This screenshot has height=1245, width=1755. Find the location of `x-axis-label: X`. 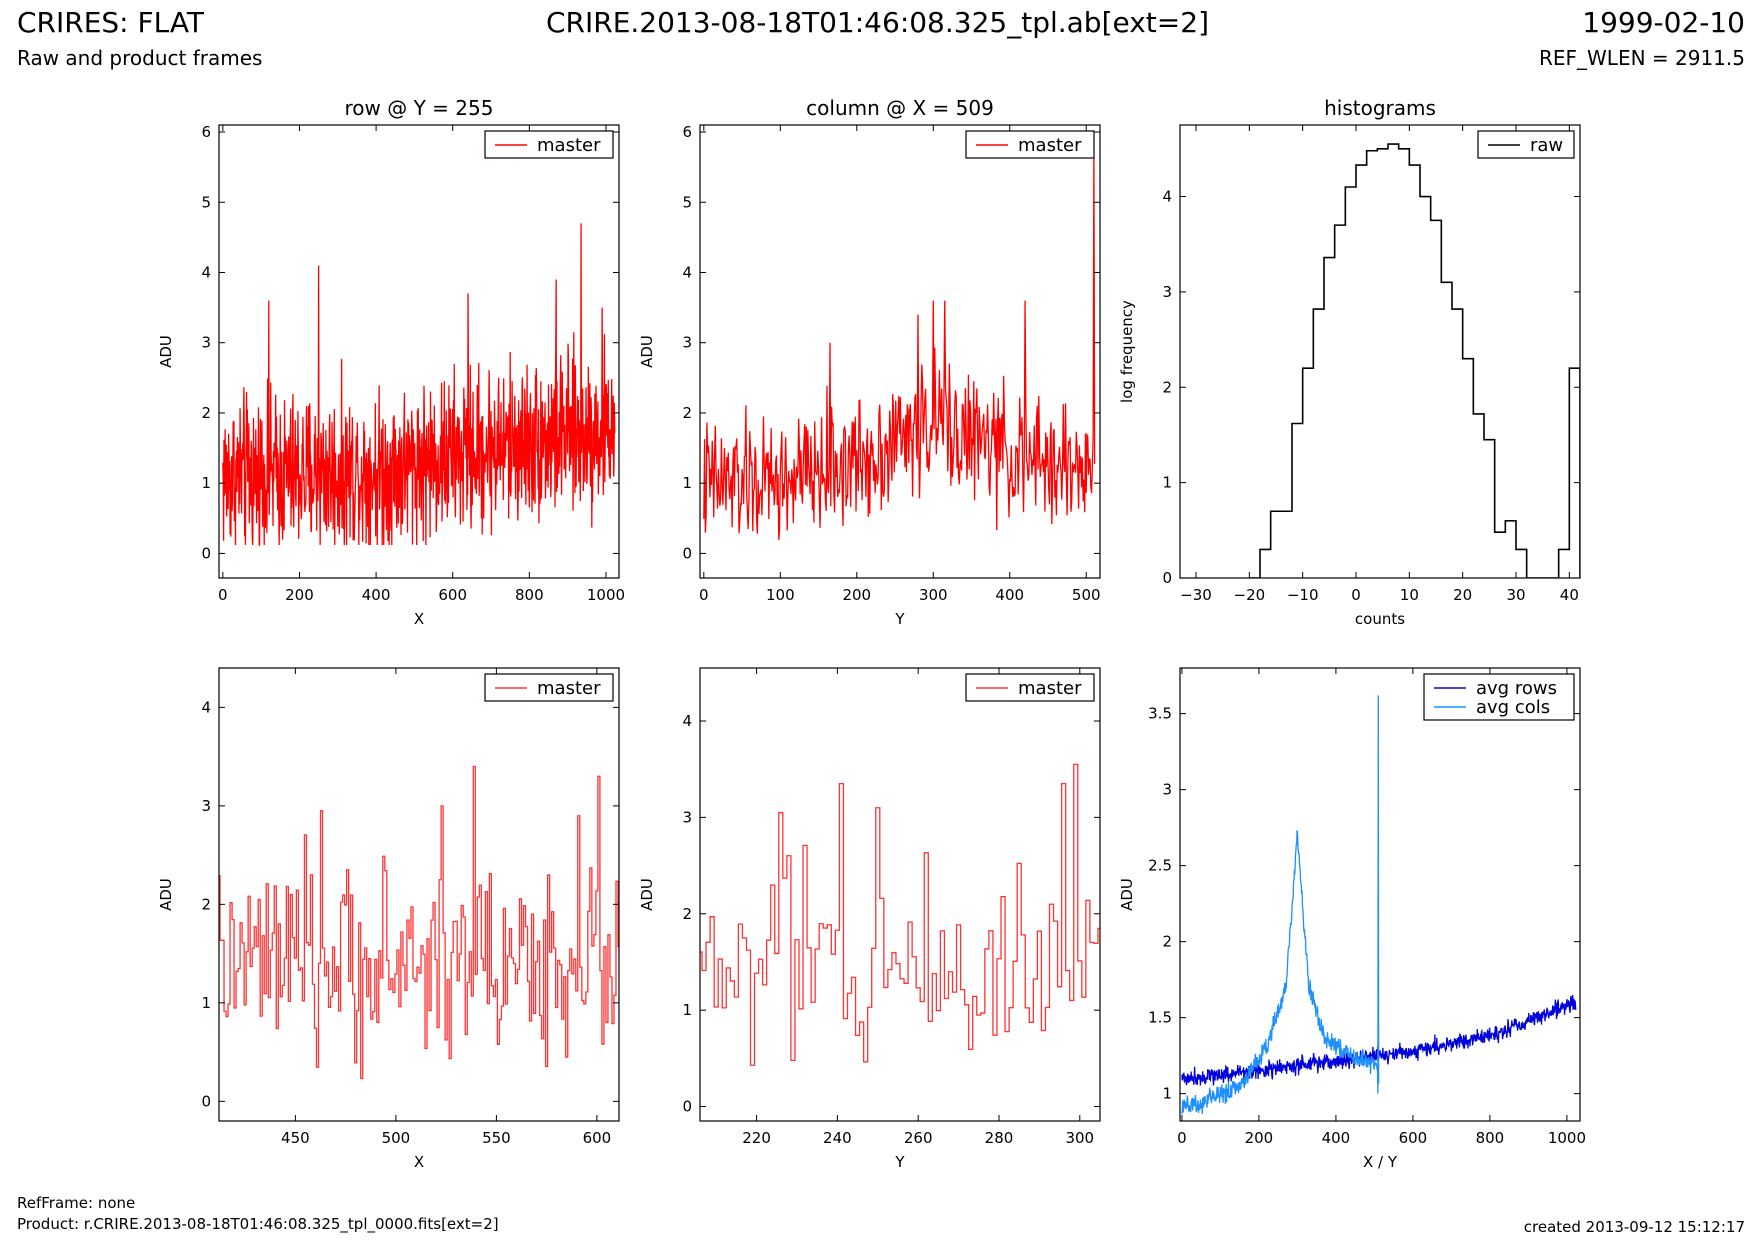

x-axis-label: X is located at coordinates (419, 619).